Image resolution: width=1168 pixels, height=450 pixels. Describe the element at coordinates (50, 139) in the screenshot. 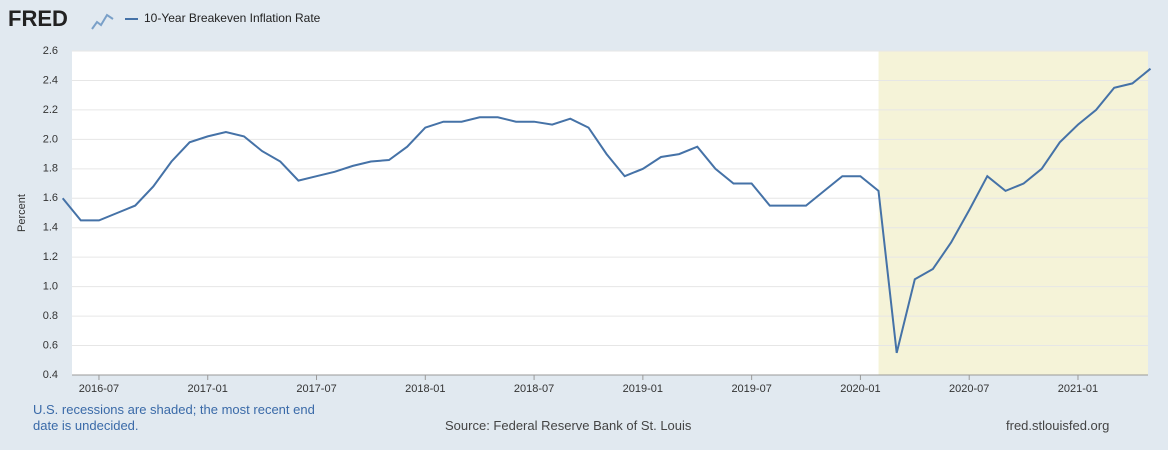

I see `y-tick-label: 2.0` at that location.